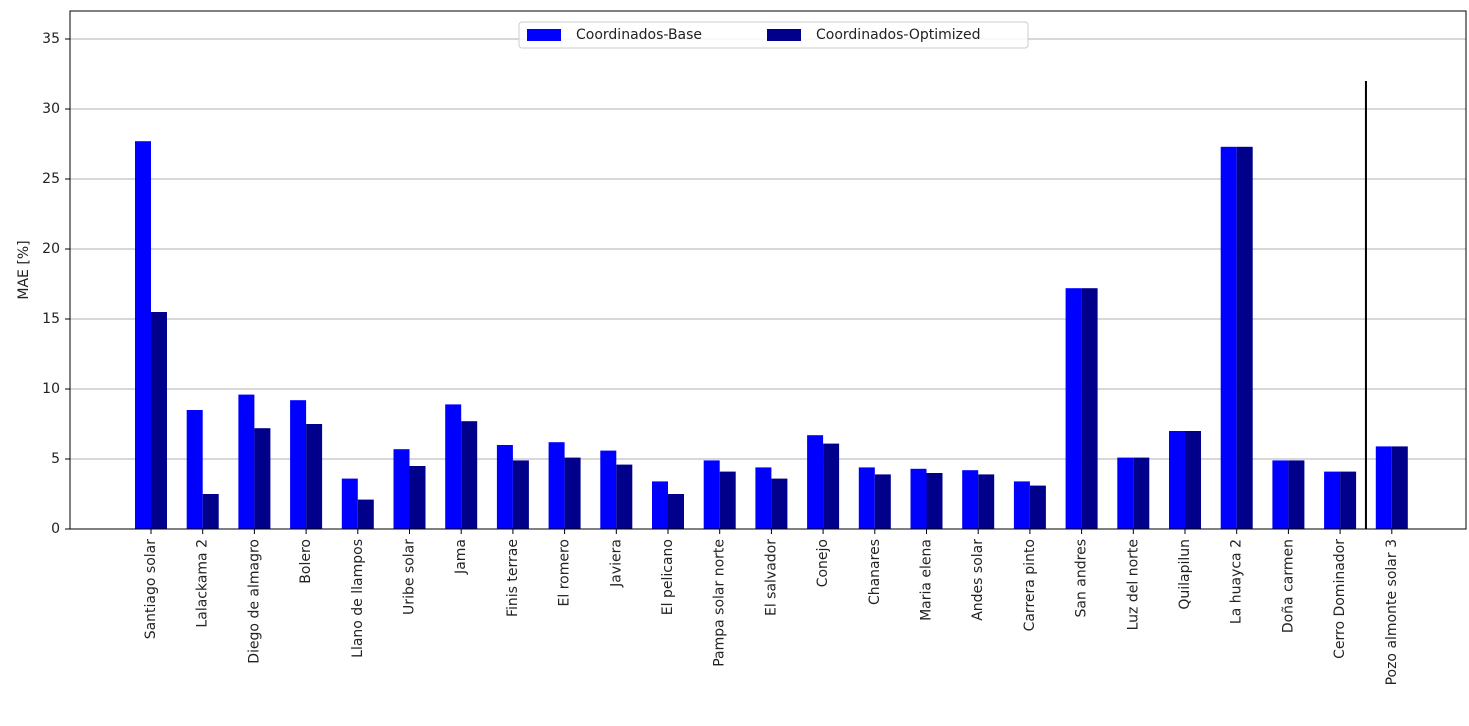  I want to click on x-tick-label: Santiago solar, so click(151, 589).